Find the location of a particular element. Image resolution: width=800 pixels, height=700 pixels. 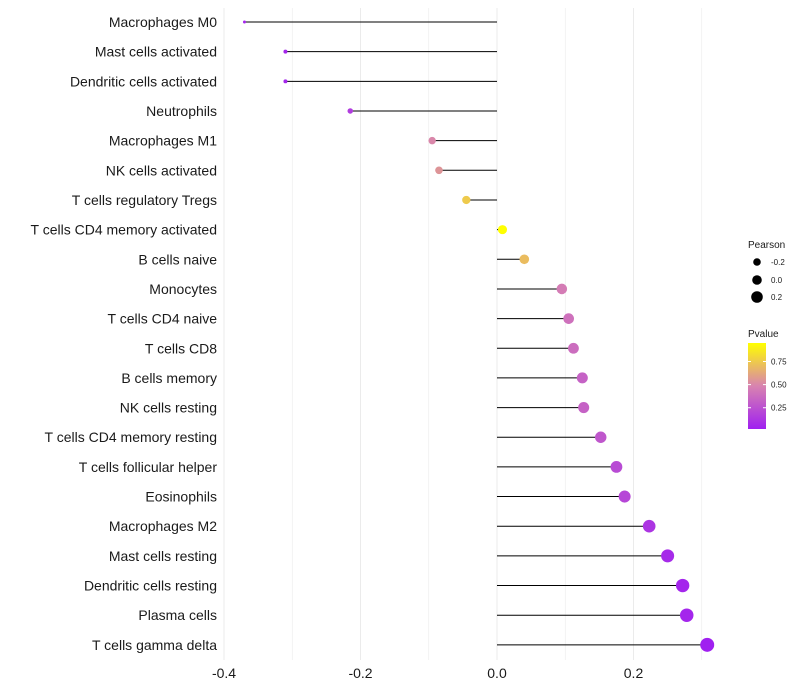

category-label: T cells CD8 is located at coordinates (181, 348).